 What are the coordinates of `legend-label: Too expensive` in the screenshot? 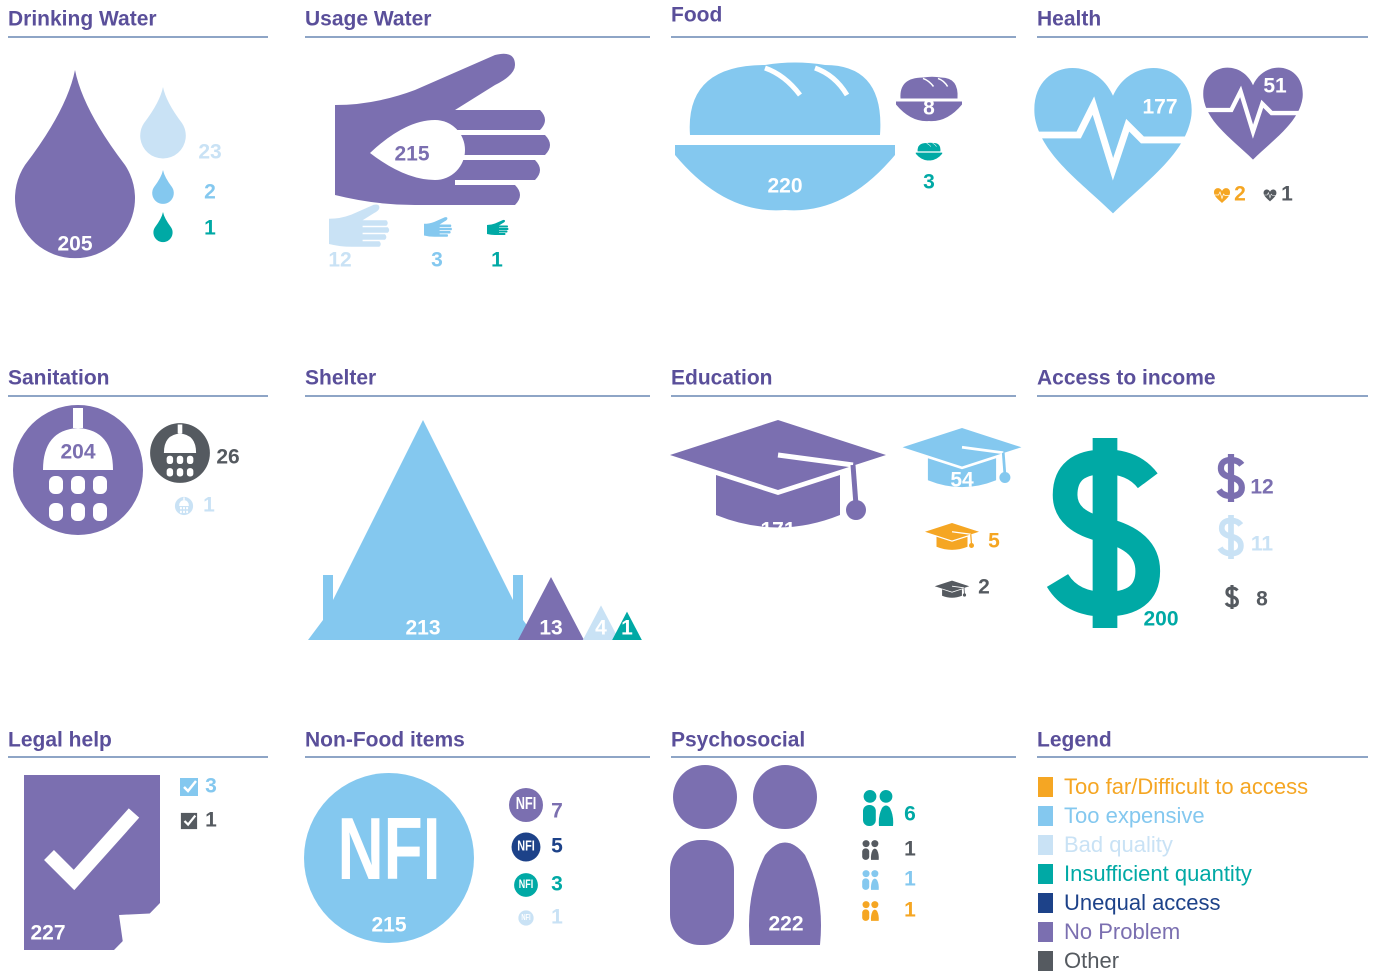 It's located at (1134, 815).